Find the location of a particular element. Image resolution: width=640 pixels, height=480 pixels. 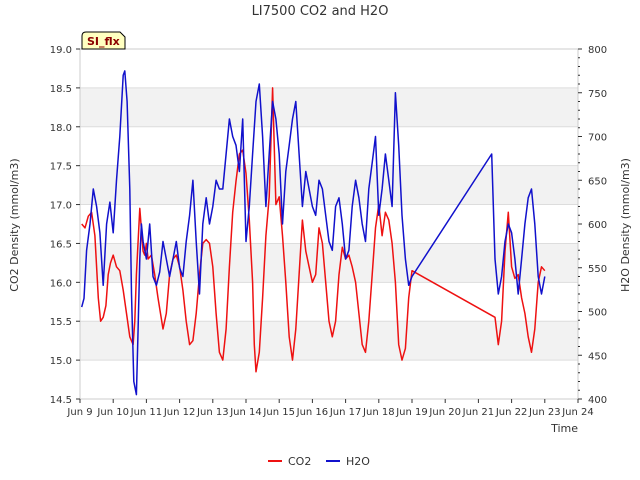

y-left-tick-label: 17.0 is located at coordinates (61, 206).